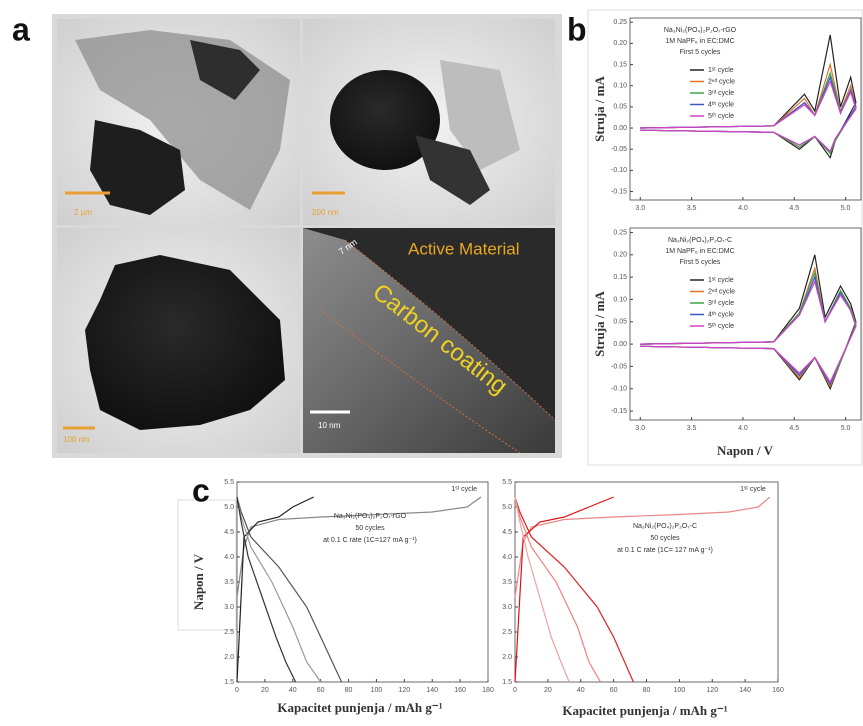  Describe the element at coordinates (293, 690) in the screenshot. I see `x-tick-label: 40` at that location.